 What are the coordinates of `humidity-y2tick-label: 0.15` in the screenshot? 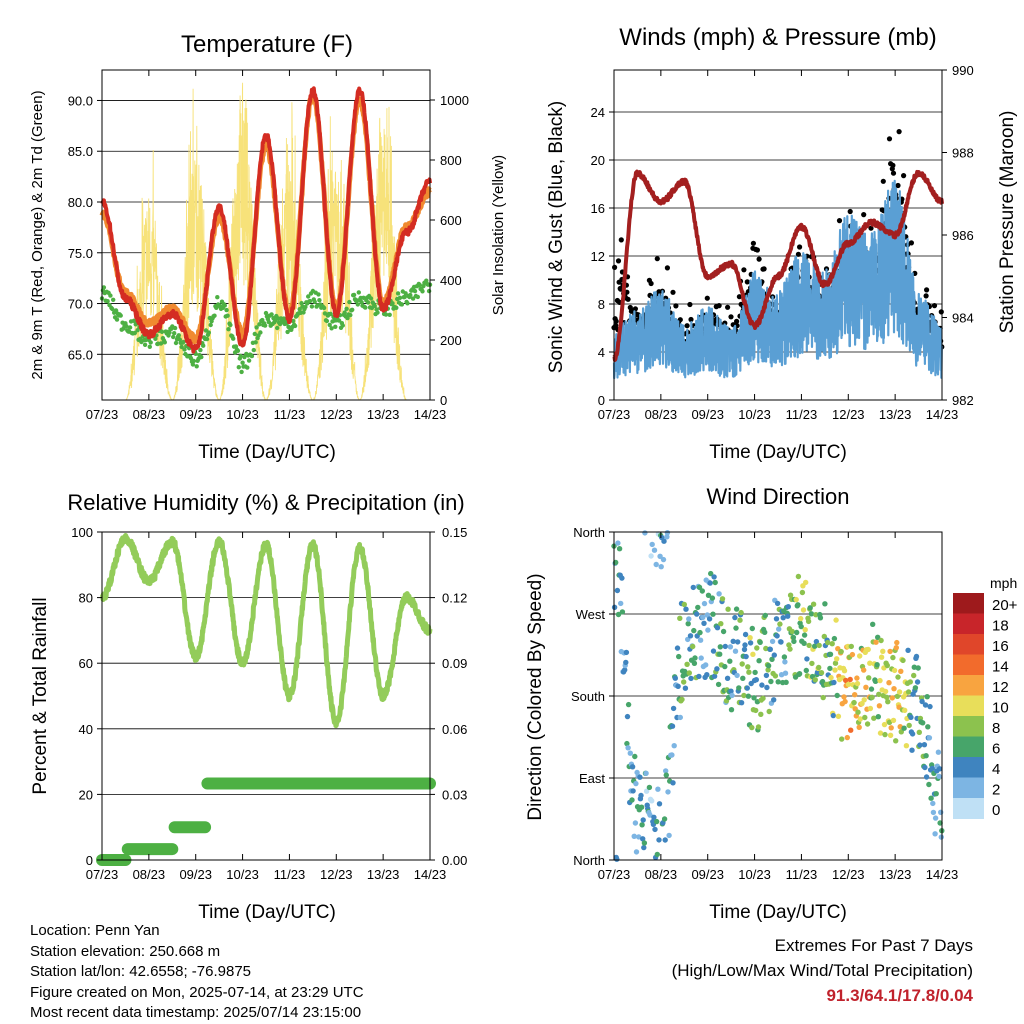 It's located at (454, 532).